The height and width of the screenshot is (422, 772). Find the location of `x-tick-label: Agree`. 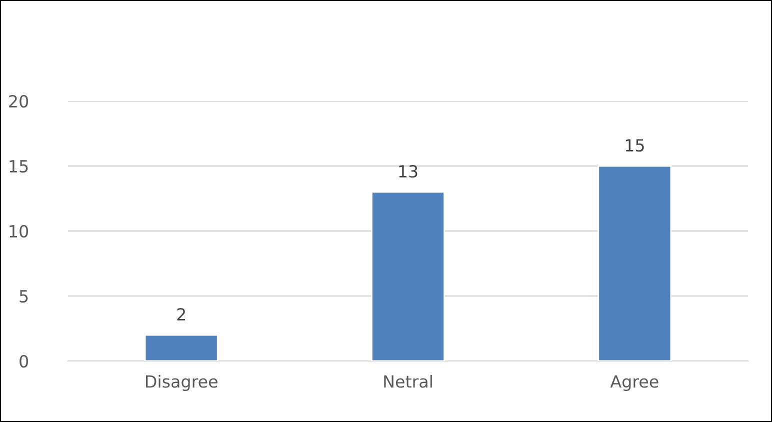

x-tick-label: Agree is located at coordinates (634, 383).